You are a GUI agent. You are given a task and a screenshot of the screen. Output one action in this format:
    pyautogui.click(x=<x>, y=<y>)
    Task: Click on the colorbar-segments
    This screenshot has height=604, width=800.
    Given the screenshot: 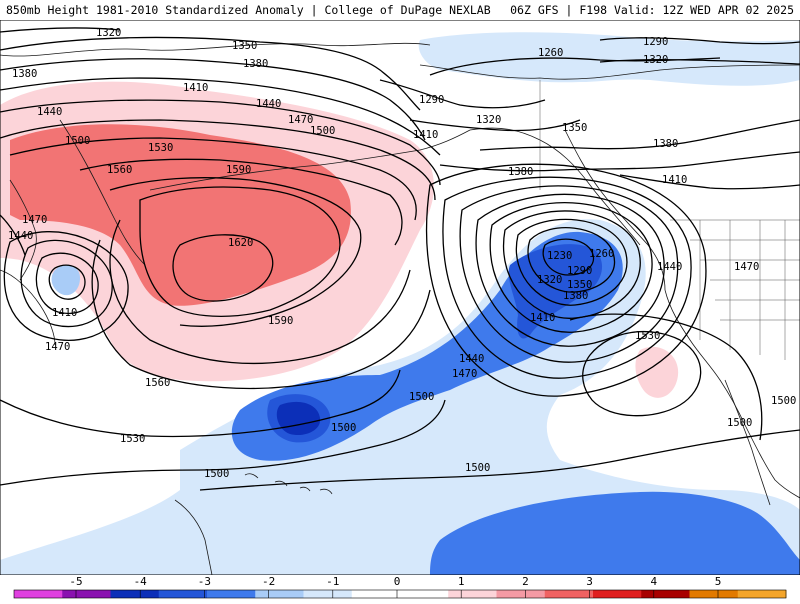 What is the action you would take?
    pyautogui.click(x=400, y=594)
    